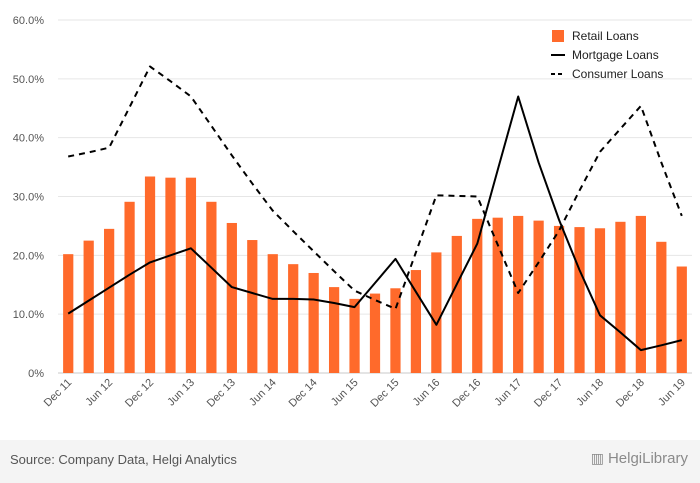  I want to click on x-tick-label: Dec 16, so click(466, 393).